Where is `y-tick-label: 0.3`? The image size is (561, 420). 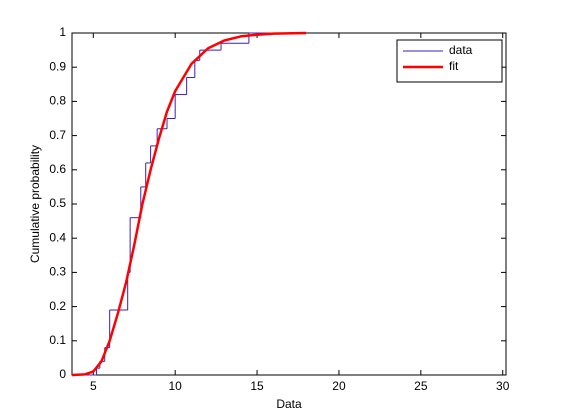 y-tick-label: 0.3 is located at coordinates (57, 272).